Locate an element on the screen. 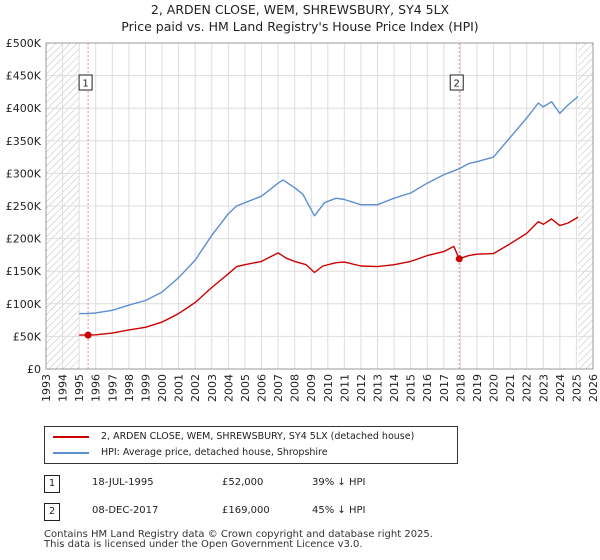 This screenshot has height=560, width=600. x-tick-label: 1999 is located at coordinates (145, 388).